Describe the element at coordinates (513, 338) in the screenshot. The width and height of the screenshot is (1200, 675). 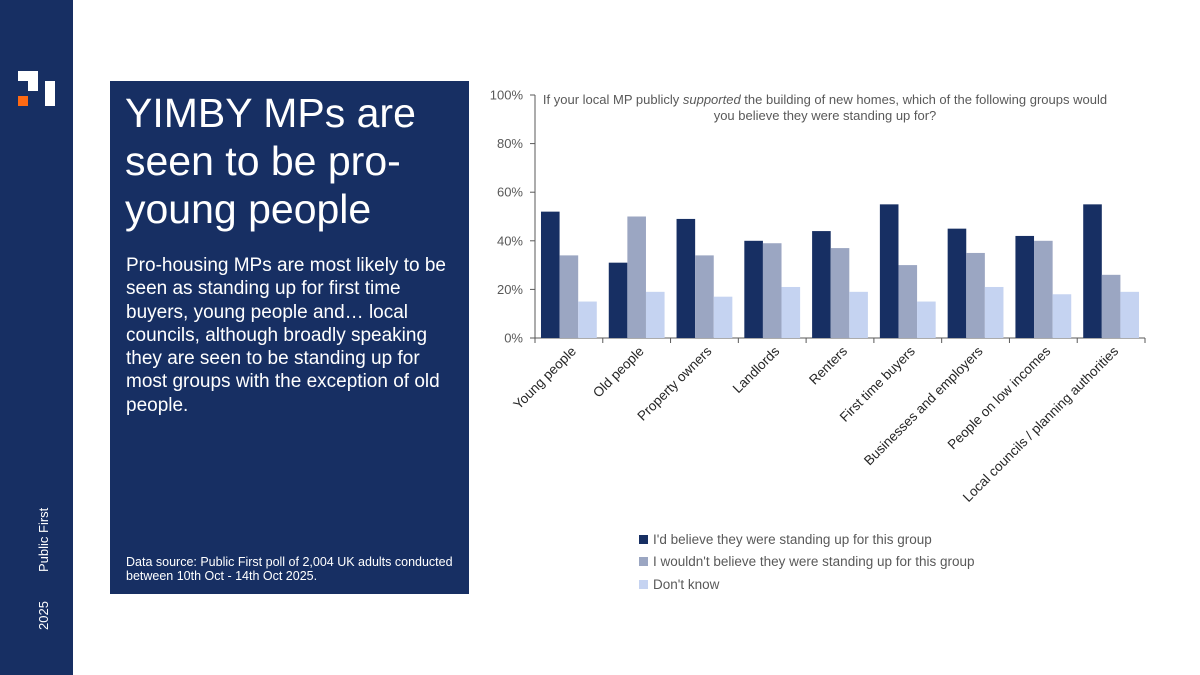
I see `y-tick-label: 0%` at that location.